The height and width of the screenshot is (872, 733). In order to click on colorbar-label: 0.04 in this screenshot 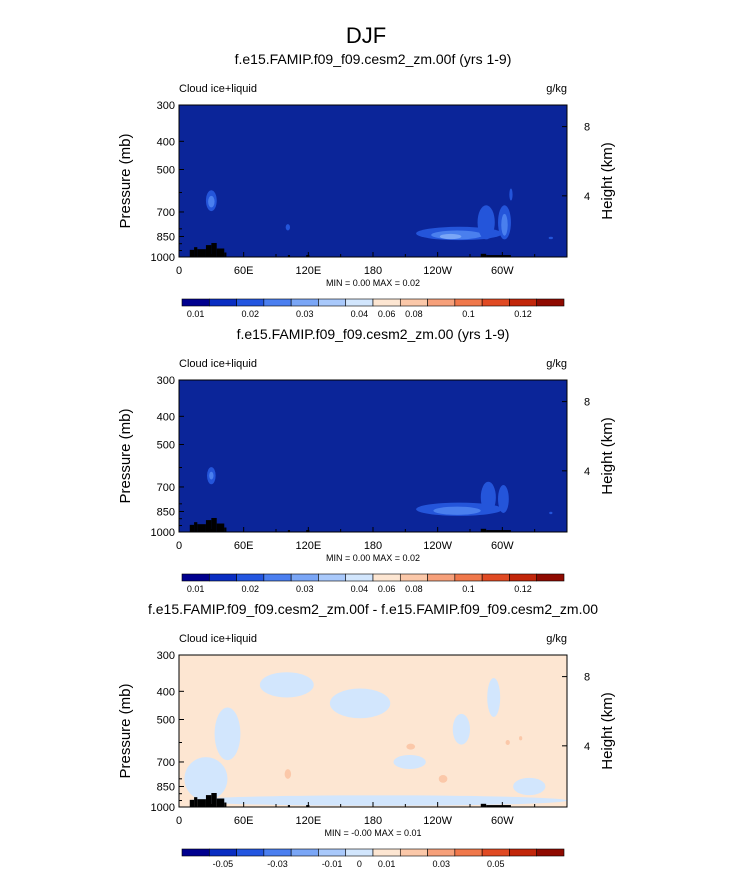, I will do `click(360, 589)`.